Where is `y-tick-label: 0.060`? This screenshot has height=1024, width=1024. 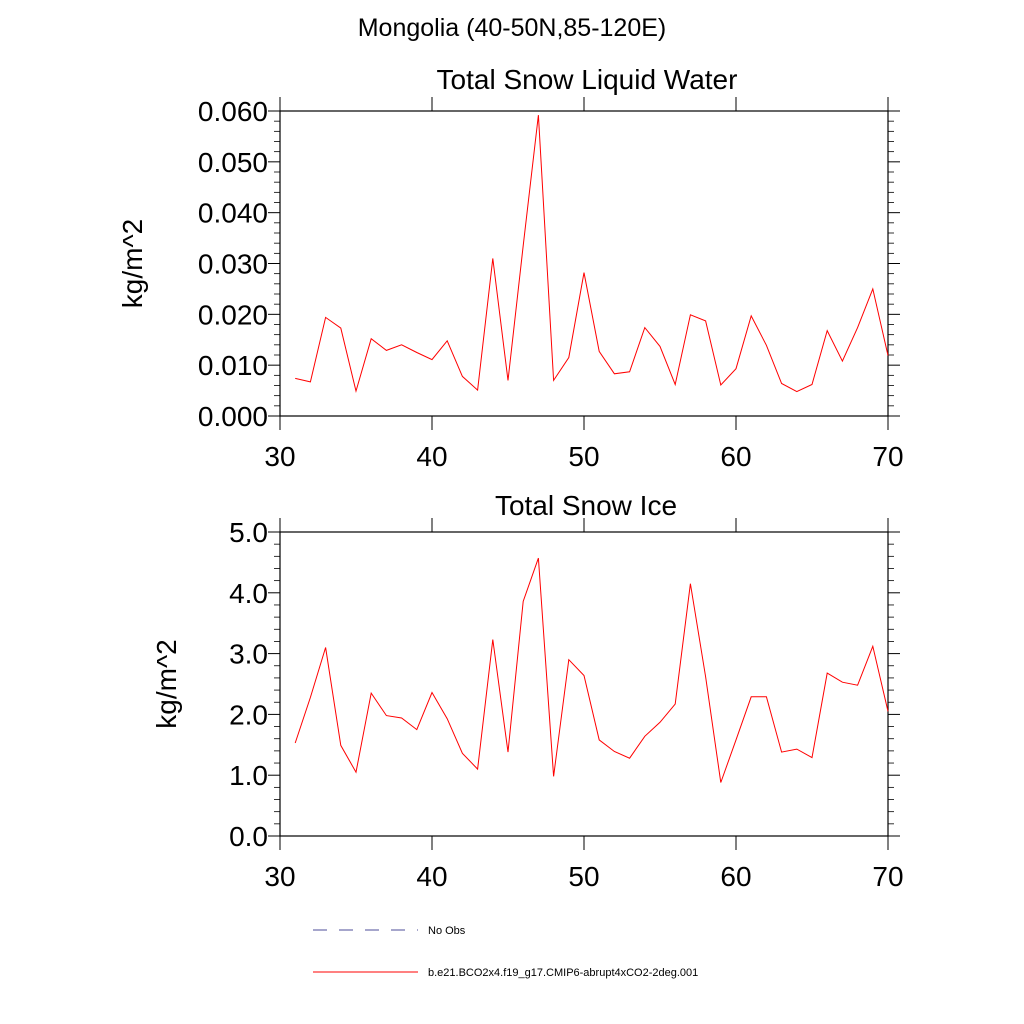 y-tick-label: 0.060 is located at coordinates (233, 111).